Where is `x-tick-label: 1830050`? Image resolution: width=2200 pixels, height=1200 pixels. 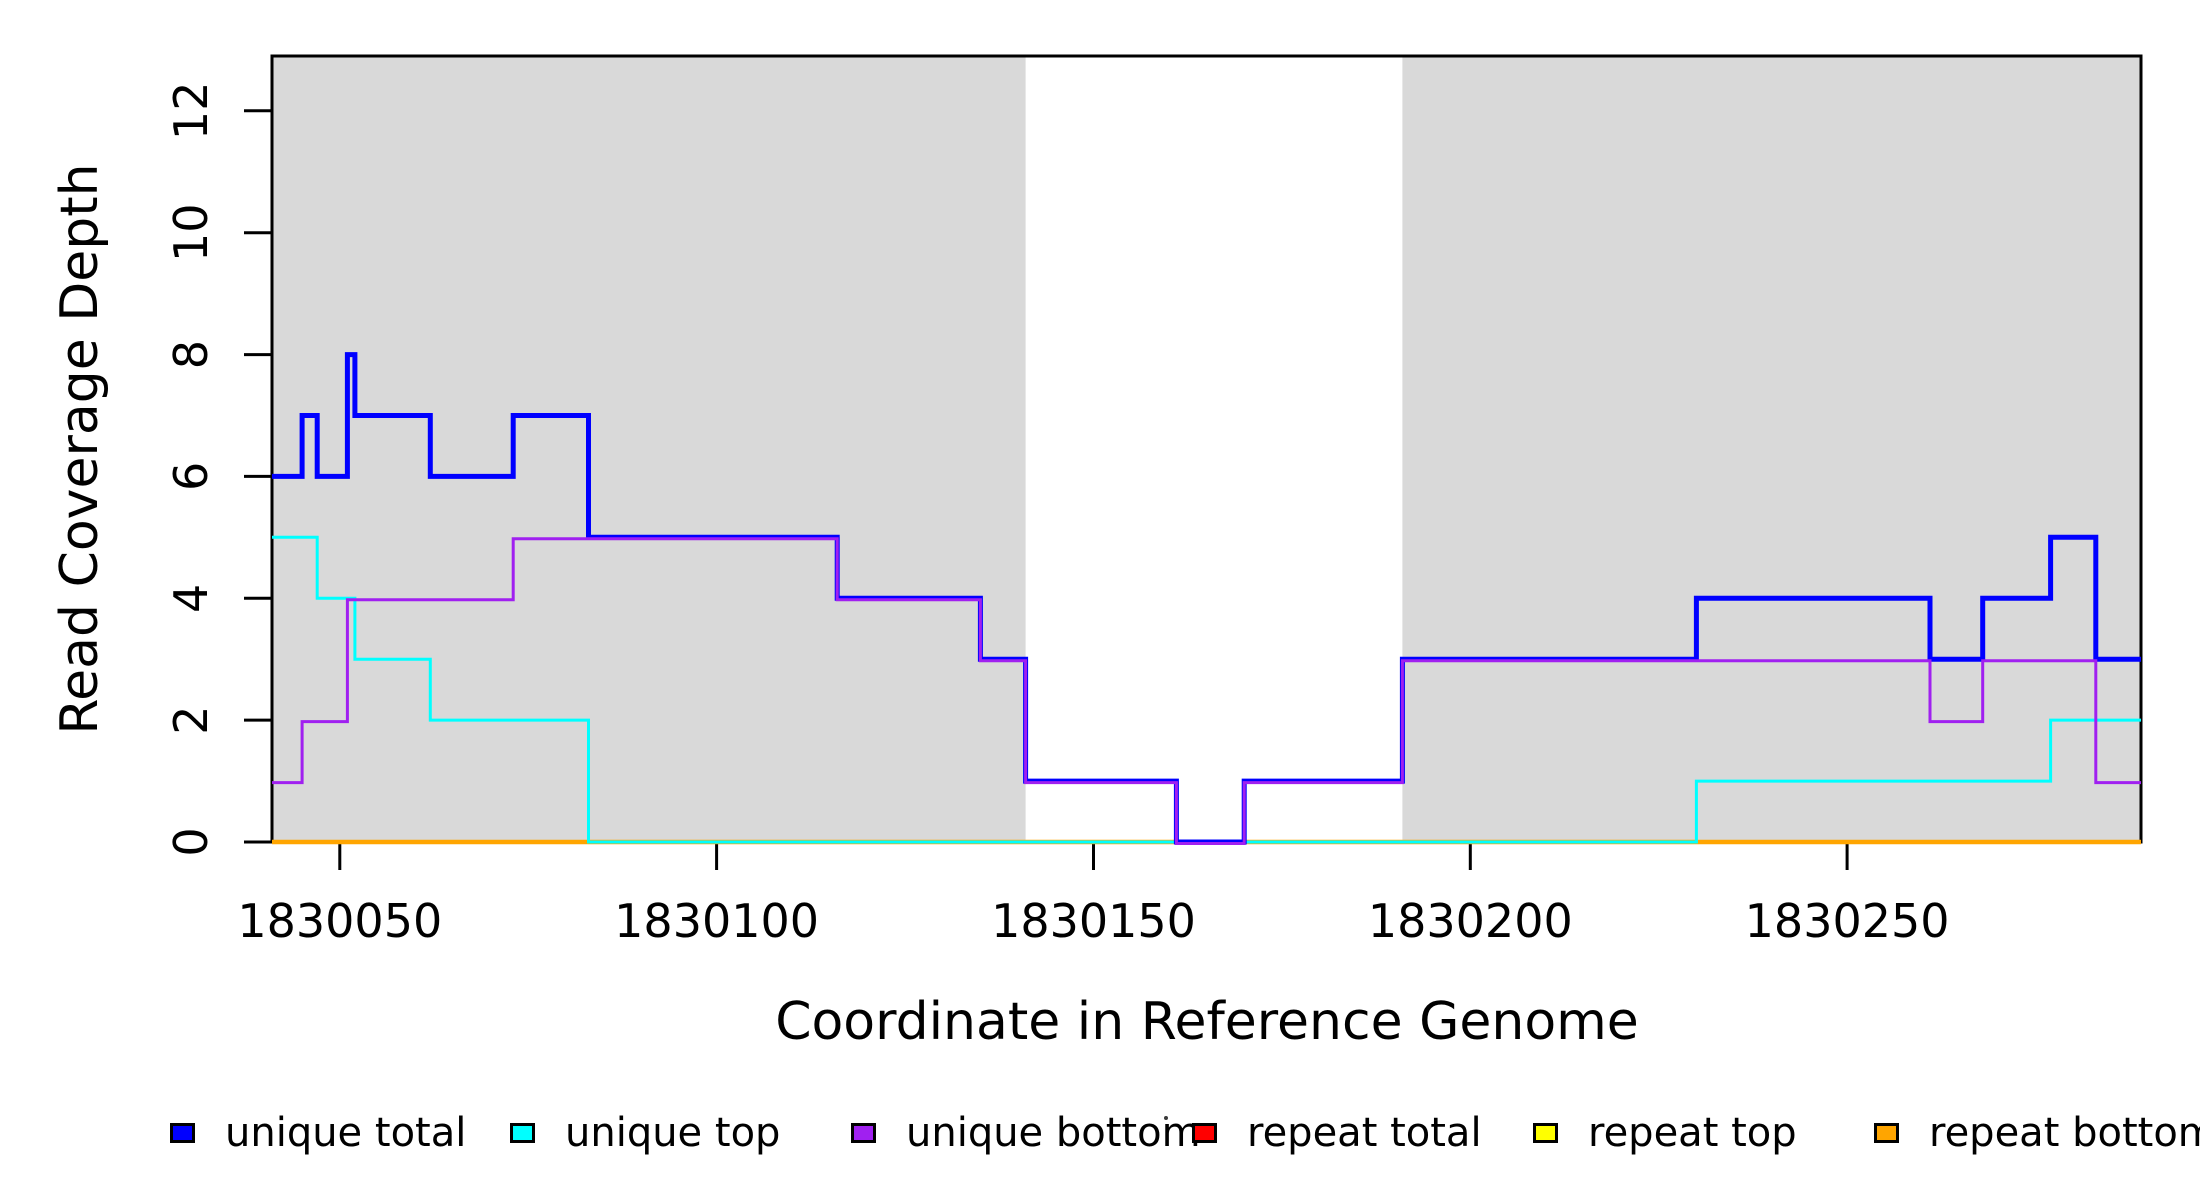 x-tick-label: 1830050 is located at coordinates (339, 921).